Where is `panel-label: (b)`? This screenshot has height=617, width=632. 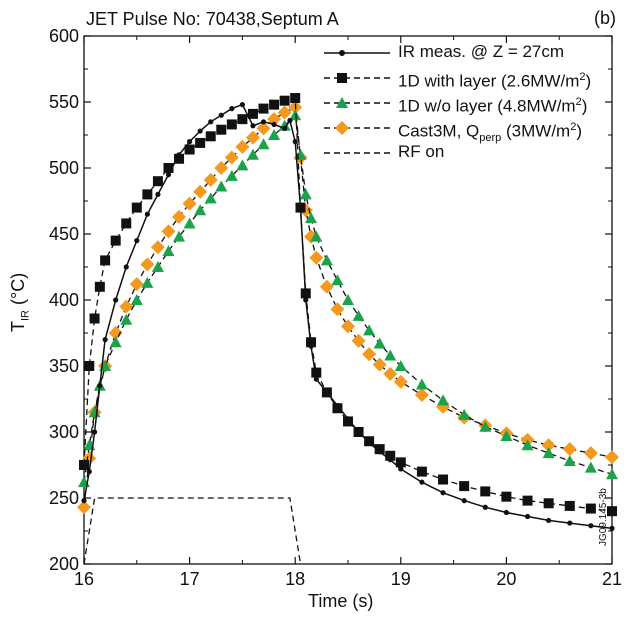 panel-label: (b) is located at coordinates (605, 18).